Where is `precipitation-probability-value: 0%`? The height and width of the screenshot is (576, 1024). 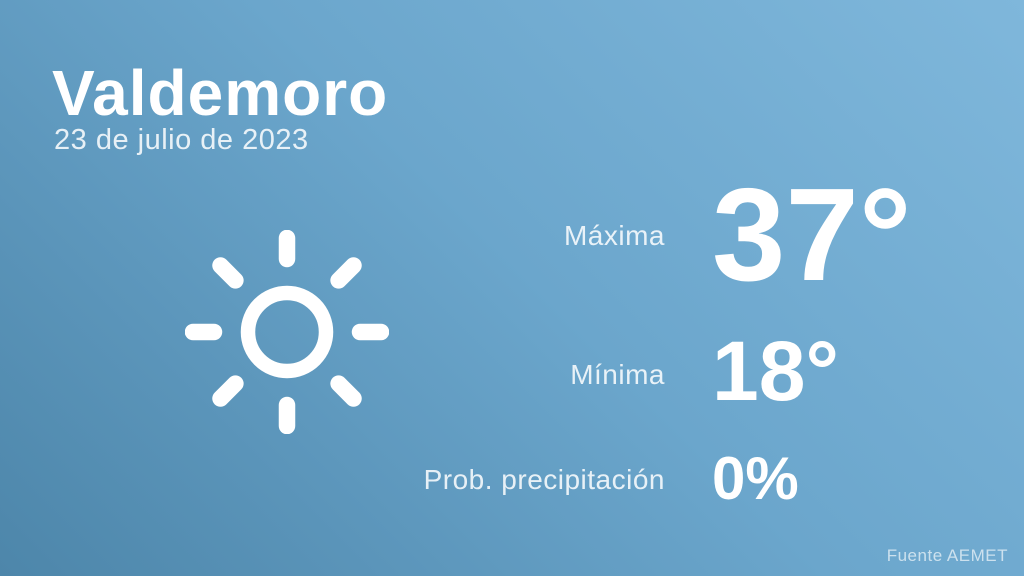 precipitation-probability-value: 0% is located at coordinates (755, 478).